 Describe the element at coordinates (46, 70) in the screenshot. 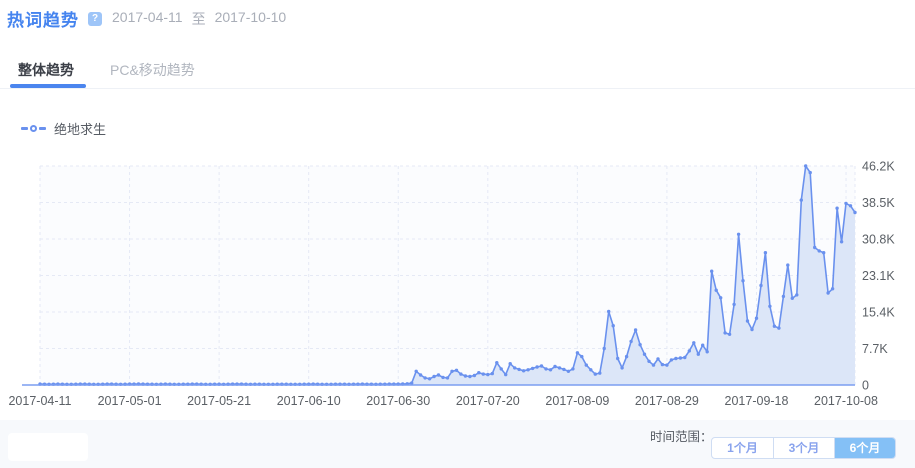

I see `tab-overall-trend: 整体趋势` at that location.